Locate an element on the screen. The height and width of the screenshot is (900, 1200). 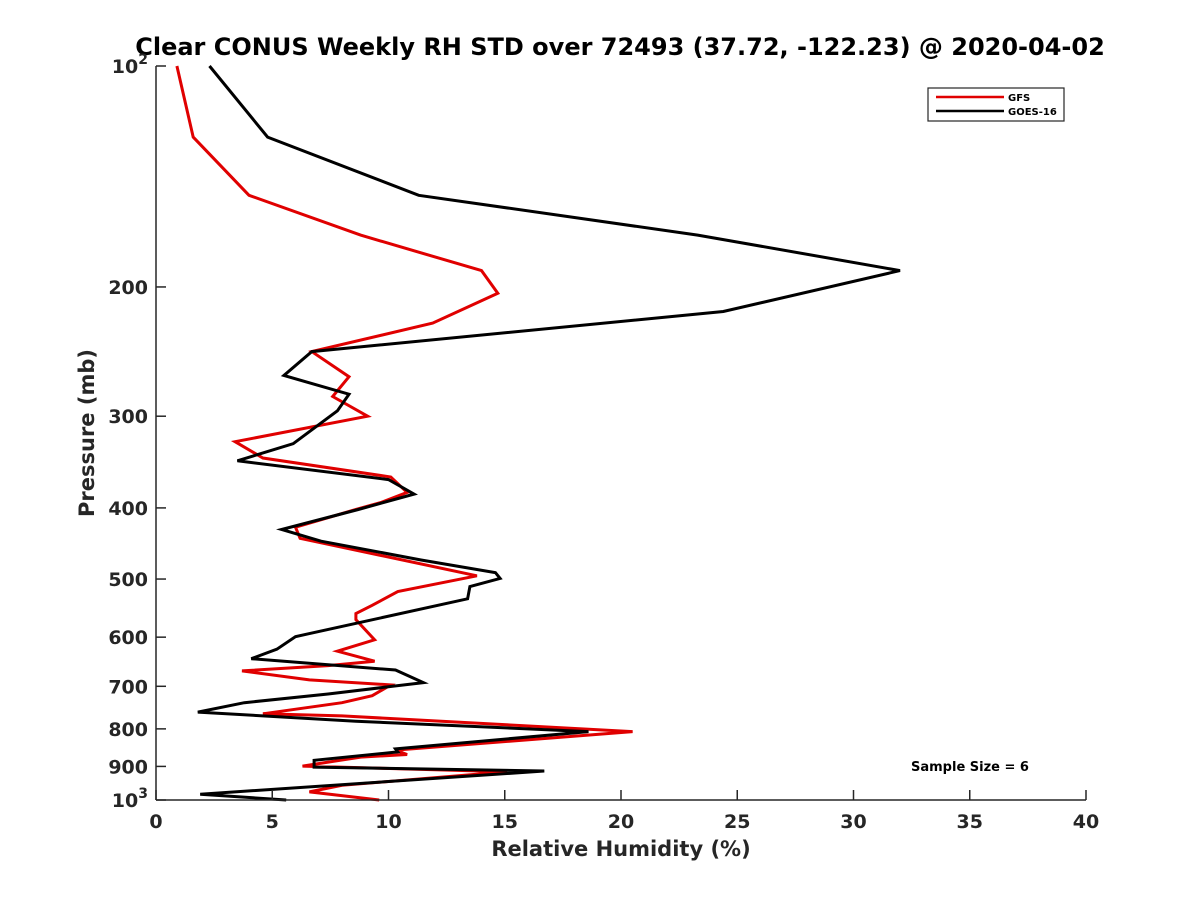
y-tick-label: 600 is located at coordinates (128, 638).